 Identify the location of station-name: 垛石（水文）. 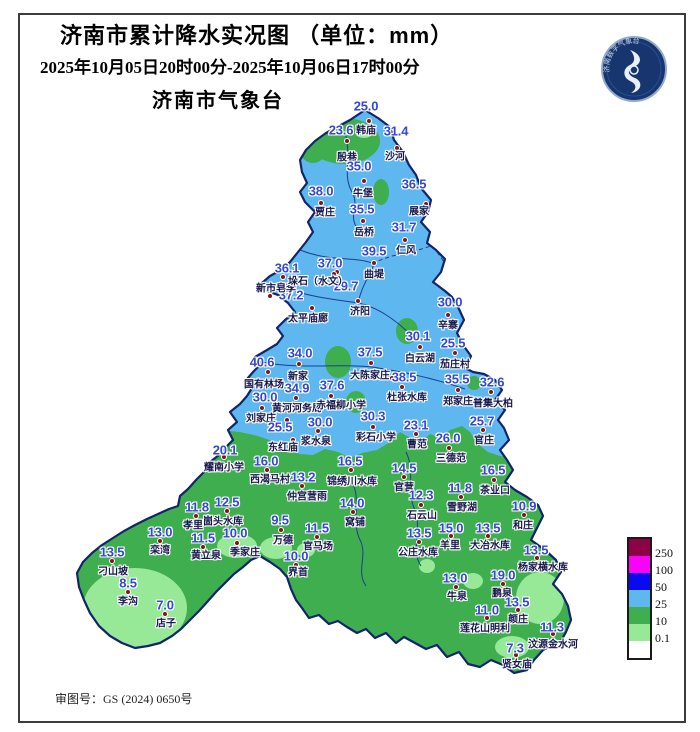
(318, 282).